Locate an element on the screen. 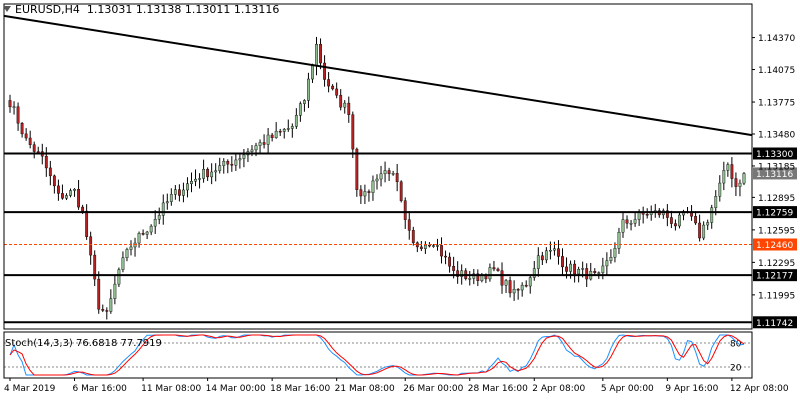 The width and height of the screenshot is (800, 400). current-price-bg is located at coordinates (775, 173).